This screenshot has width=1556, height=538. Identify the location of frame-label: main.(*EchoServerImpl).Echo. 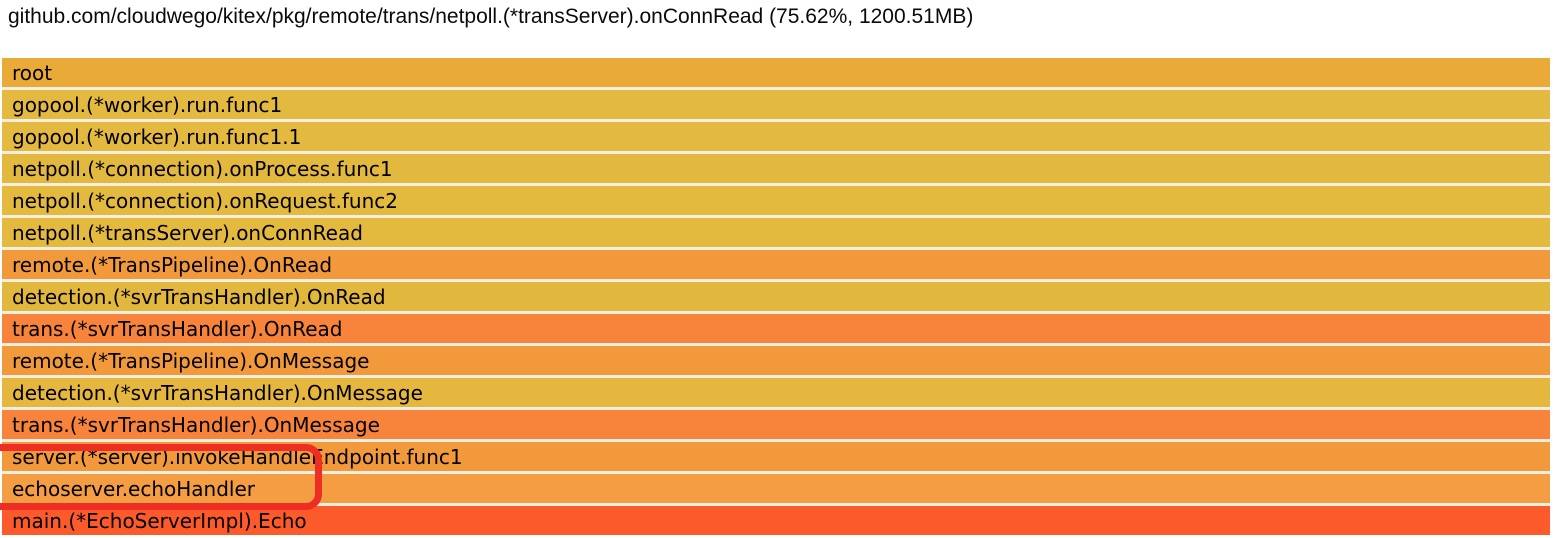
(159, 520).